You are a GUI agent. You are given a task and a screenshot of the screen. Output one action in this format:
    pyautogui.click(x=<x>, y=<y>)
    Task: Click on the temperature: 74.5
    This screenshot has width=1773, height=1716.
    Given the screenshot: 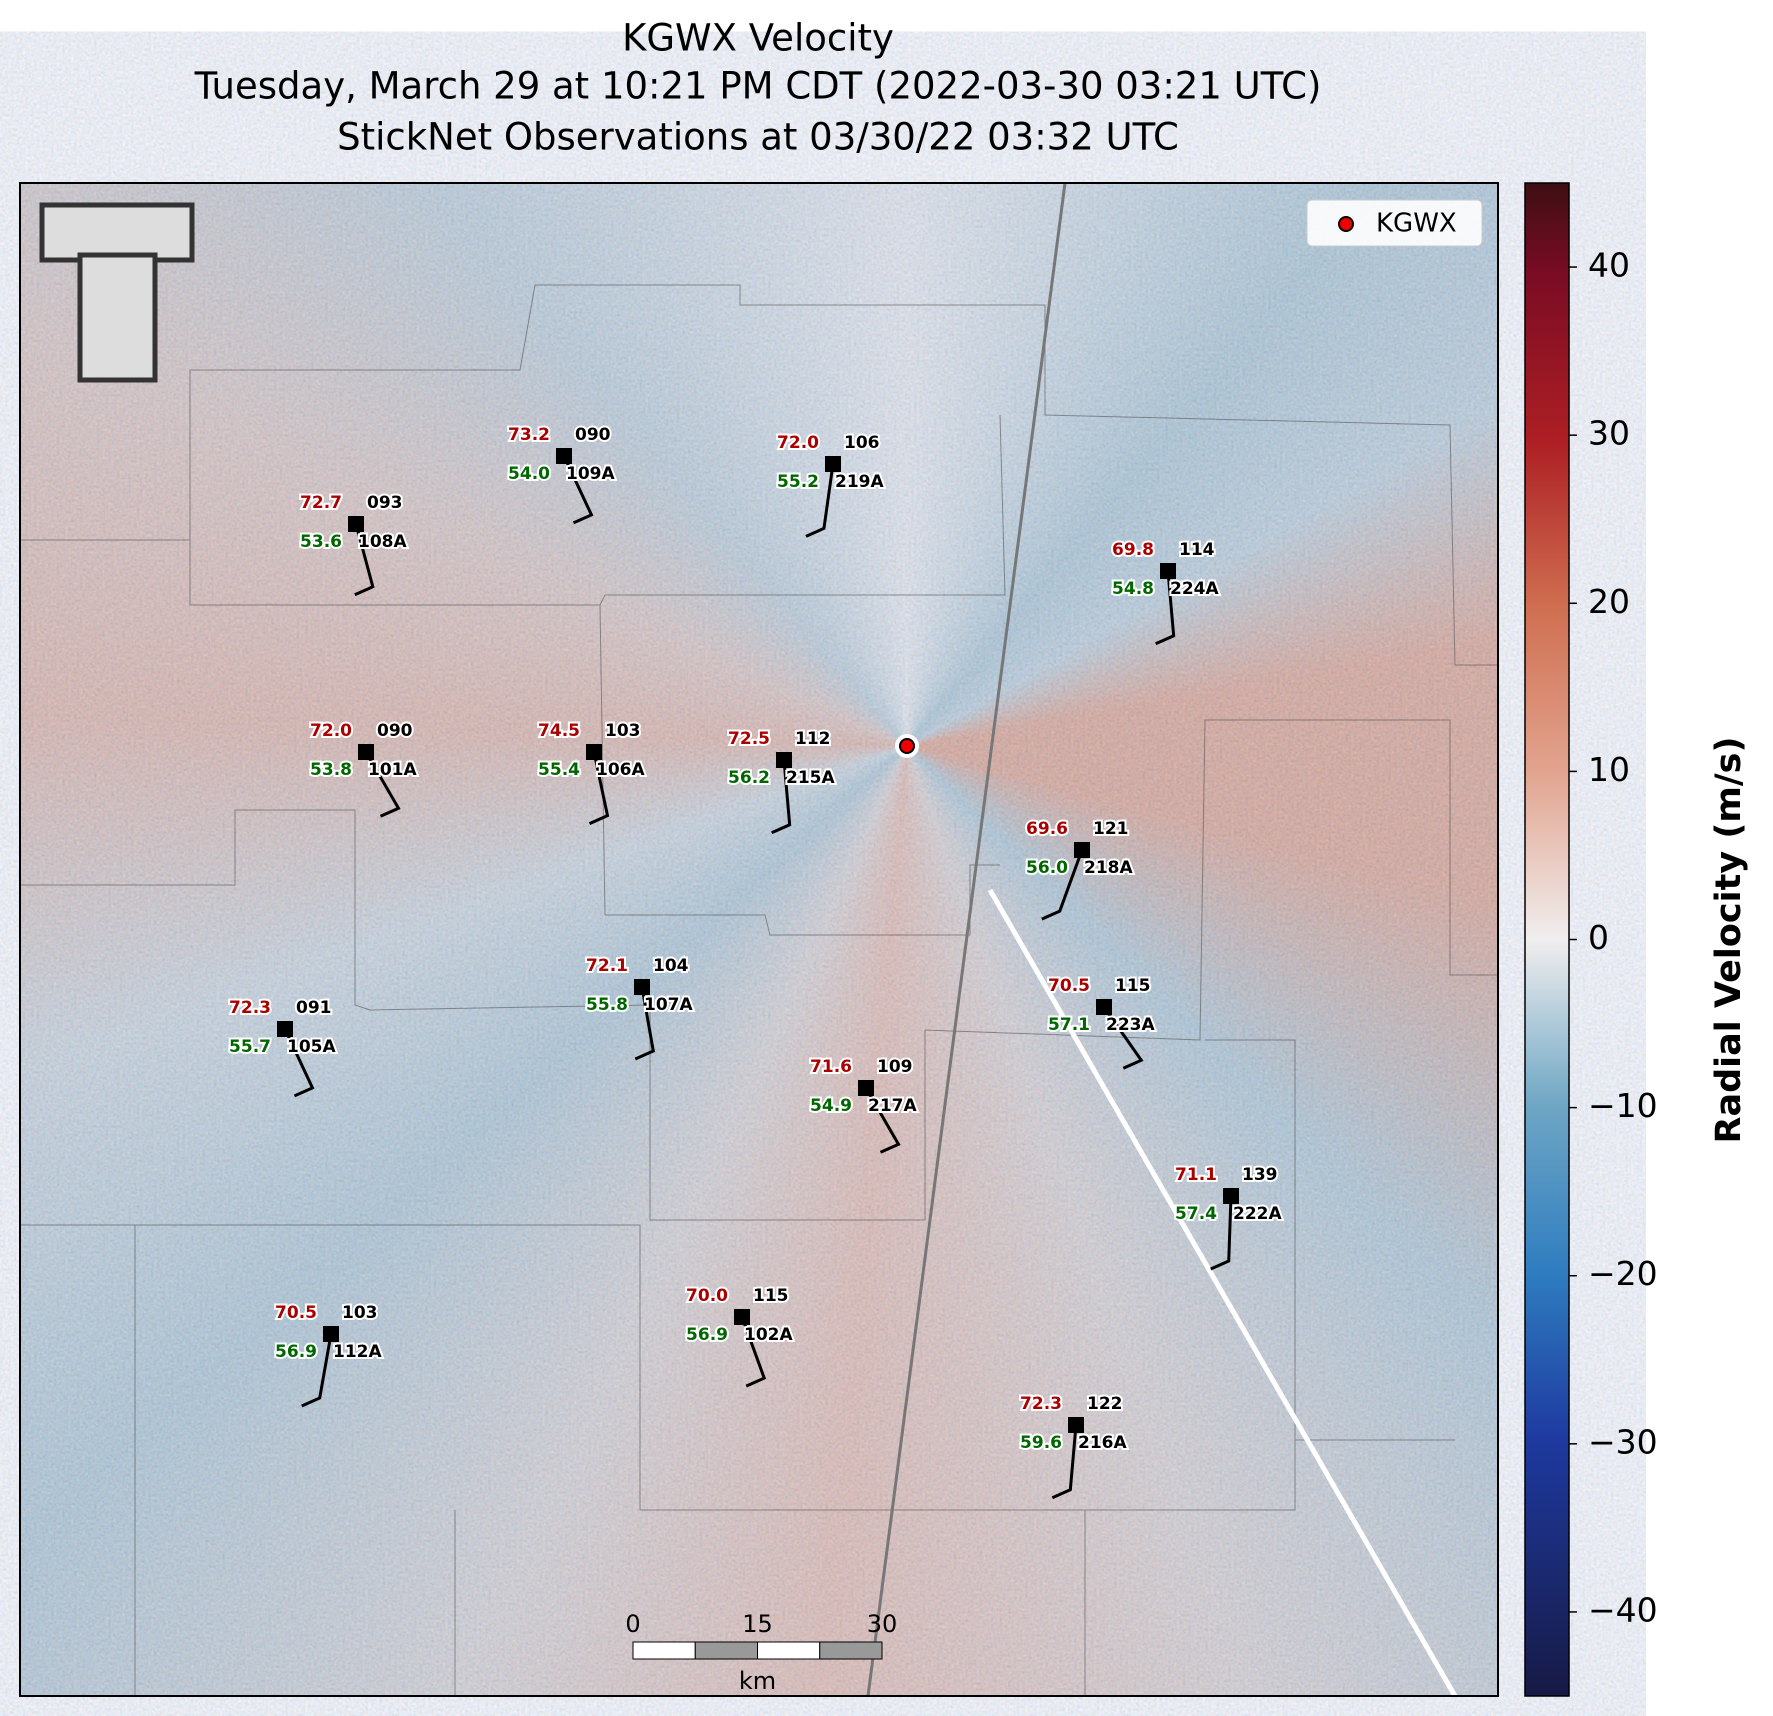 What is the action you would take?
    pyautogui.click(x=559, y=731)
    